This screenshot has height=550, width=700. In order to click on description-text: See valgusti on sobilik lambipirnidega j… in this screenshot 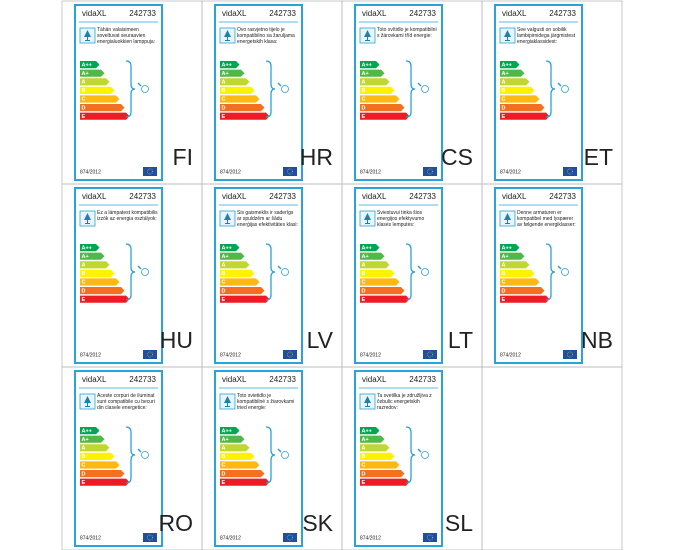, I will do `click(546, 36)`.